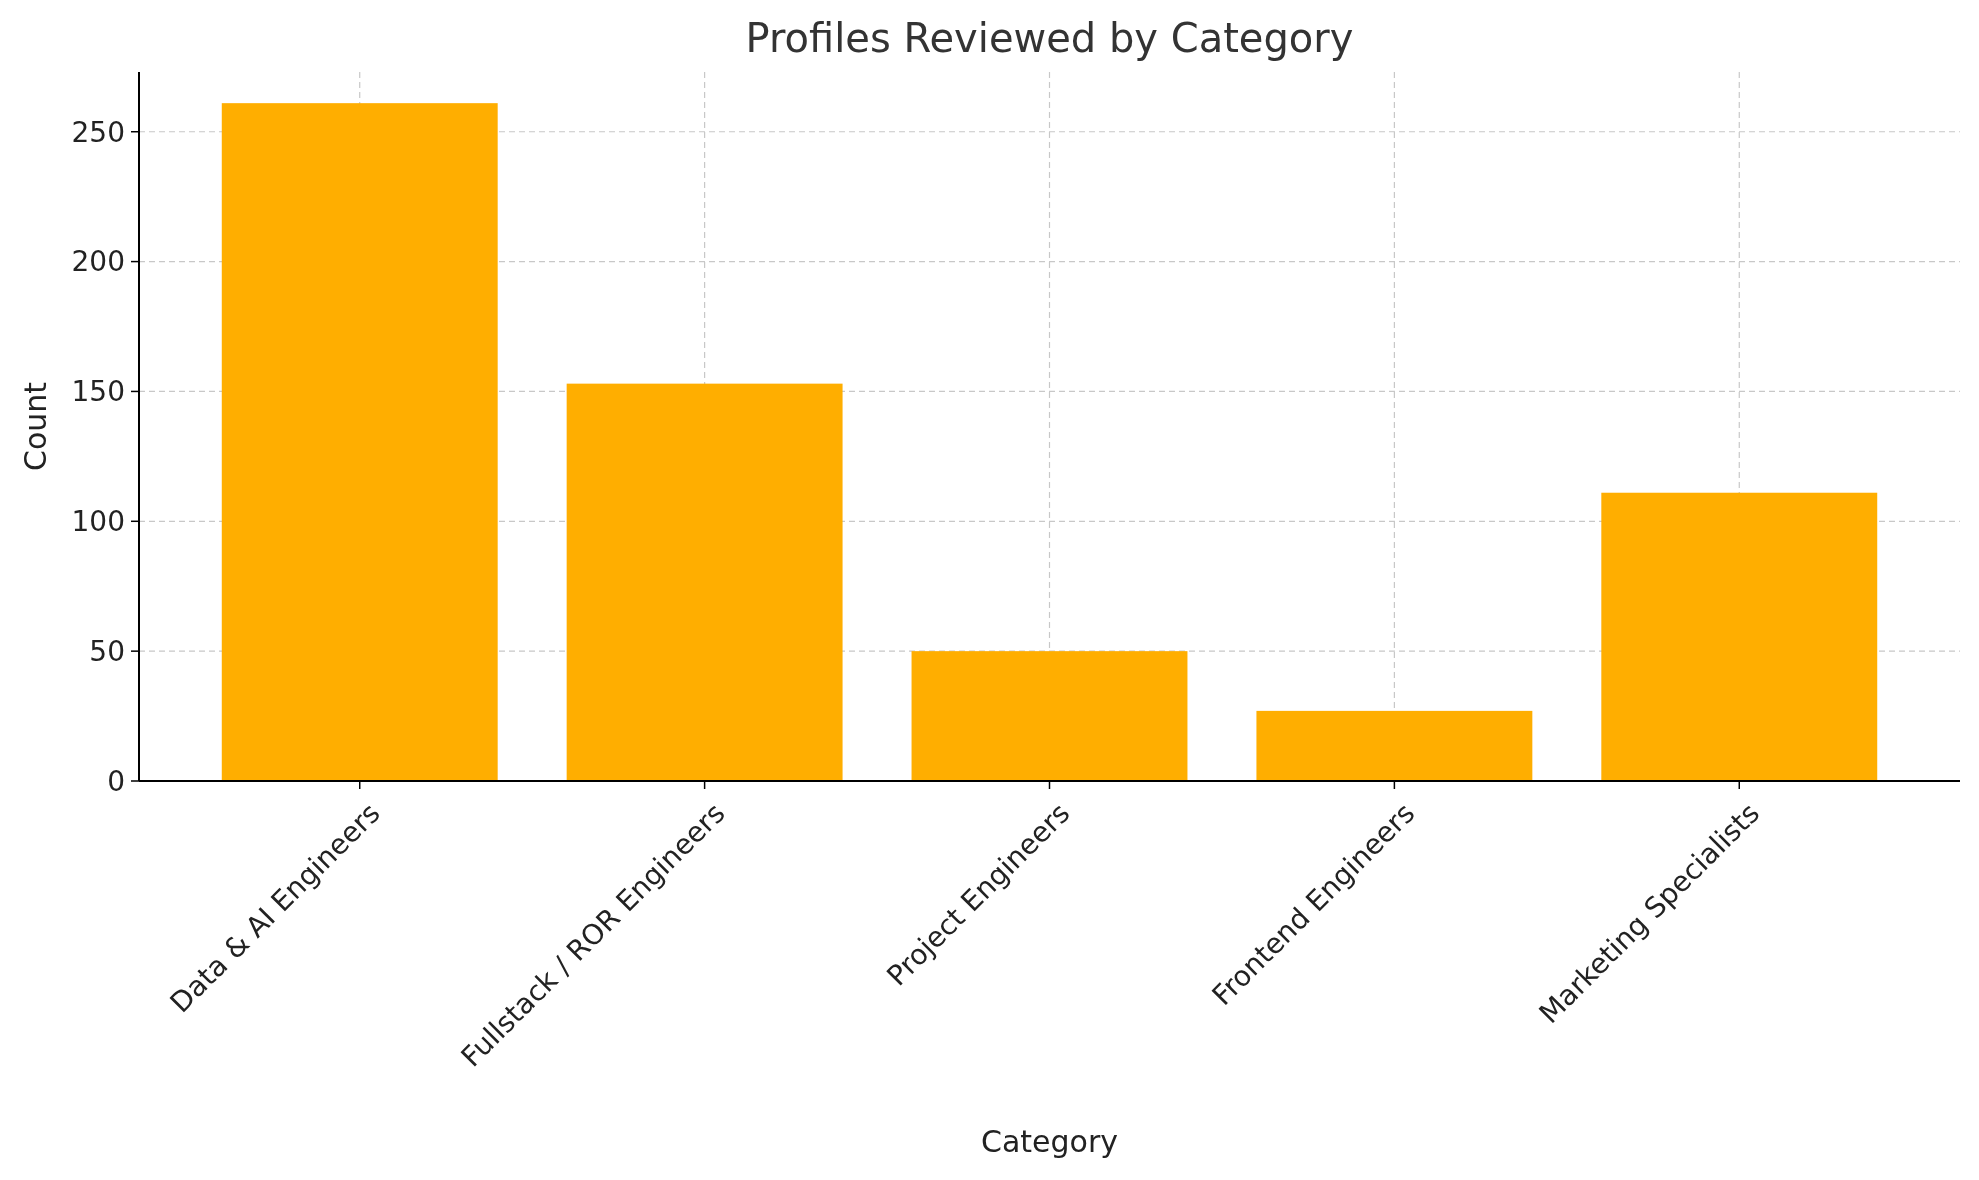 This screenshot has height=1180, width=1979. I want to click on chart-title: Profiles Reviewed by Category, so click(1049, 38).